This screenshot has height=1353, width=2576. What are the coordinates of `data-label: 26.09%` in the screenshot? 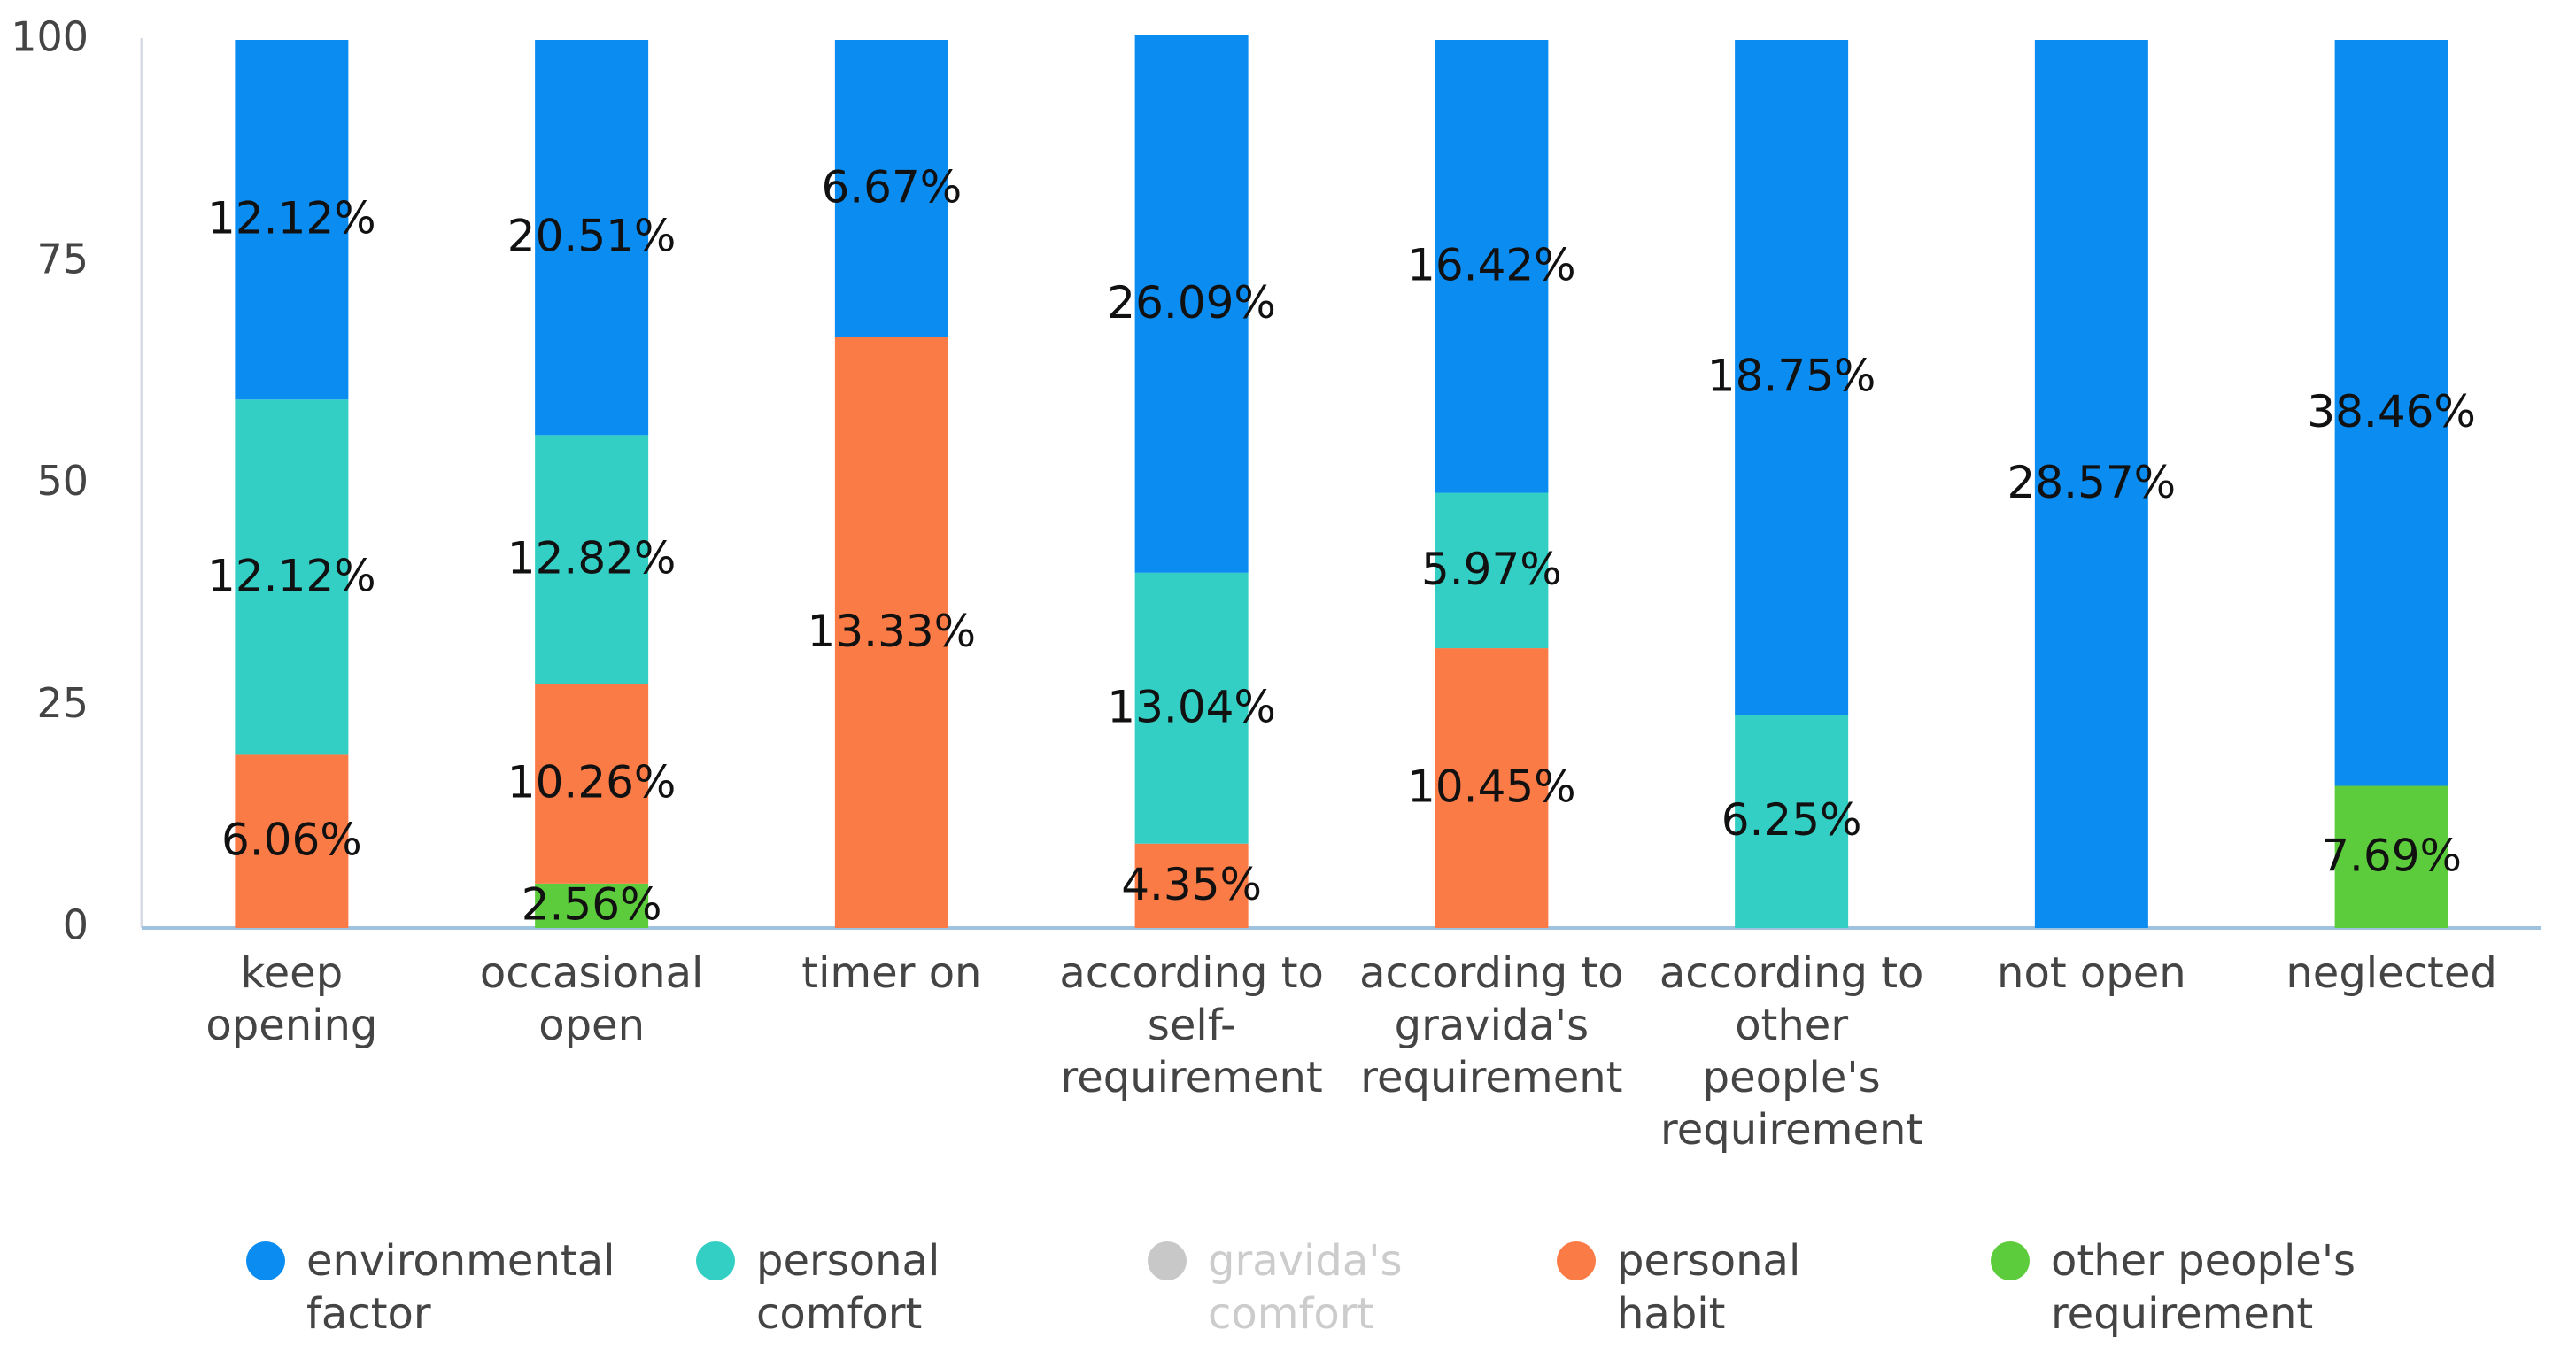 It's located at (1191, 303).